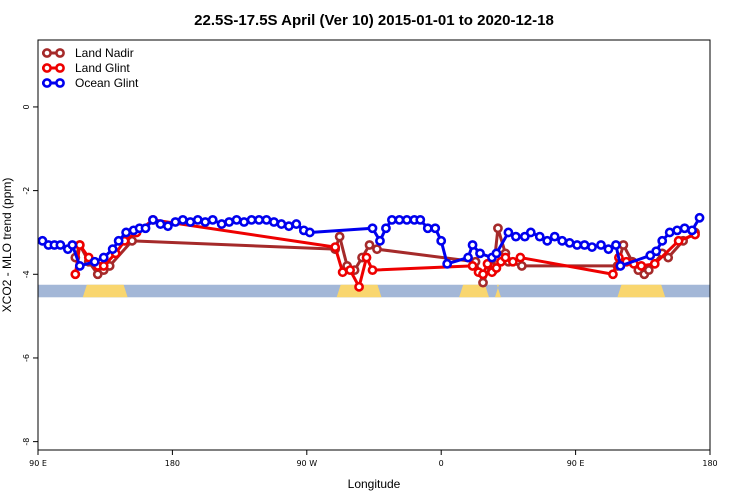 The height and width of the screenshot is (500, 750). I want to click on y-axis-label: XCO2 - MLO trend (ppm), so click(7, 245).